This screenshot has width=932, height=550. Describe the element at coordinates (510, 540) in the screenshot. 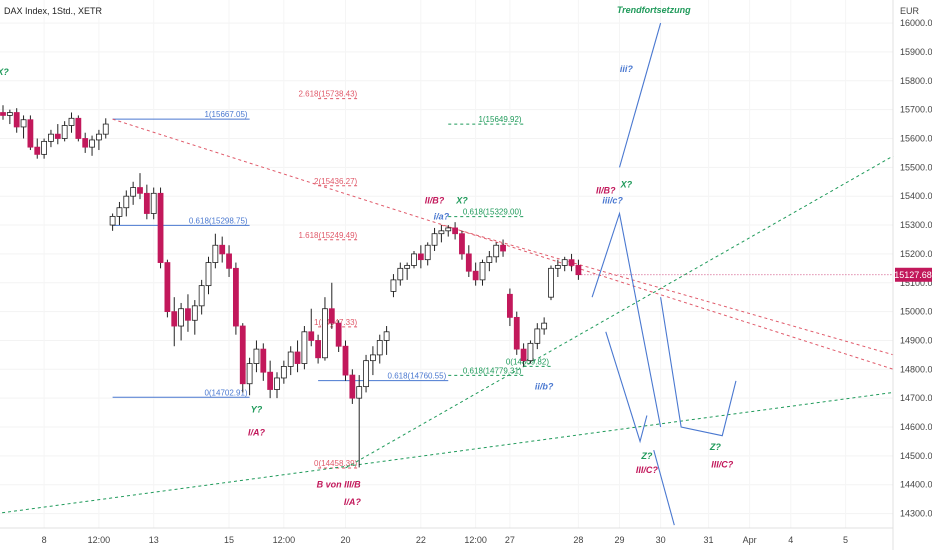

I see `x-tick-label: 27` at that location.